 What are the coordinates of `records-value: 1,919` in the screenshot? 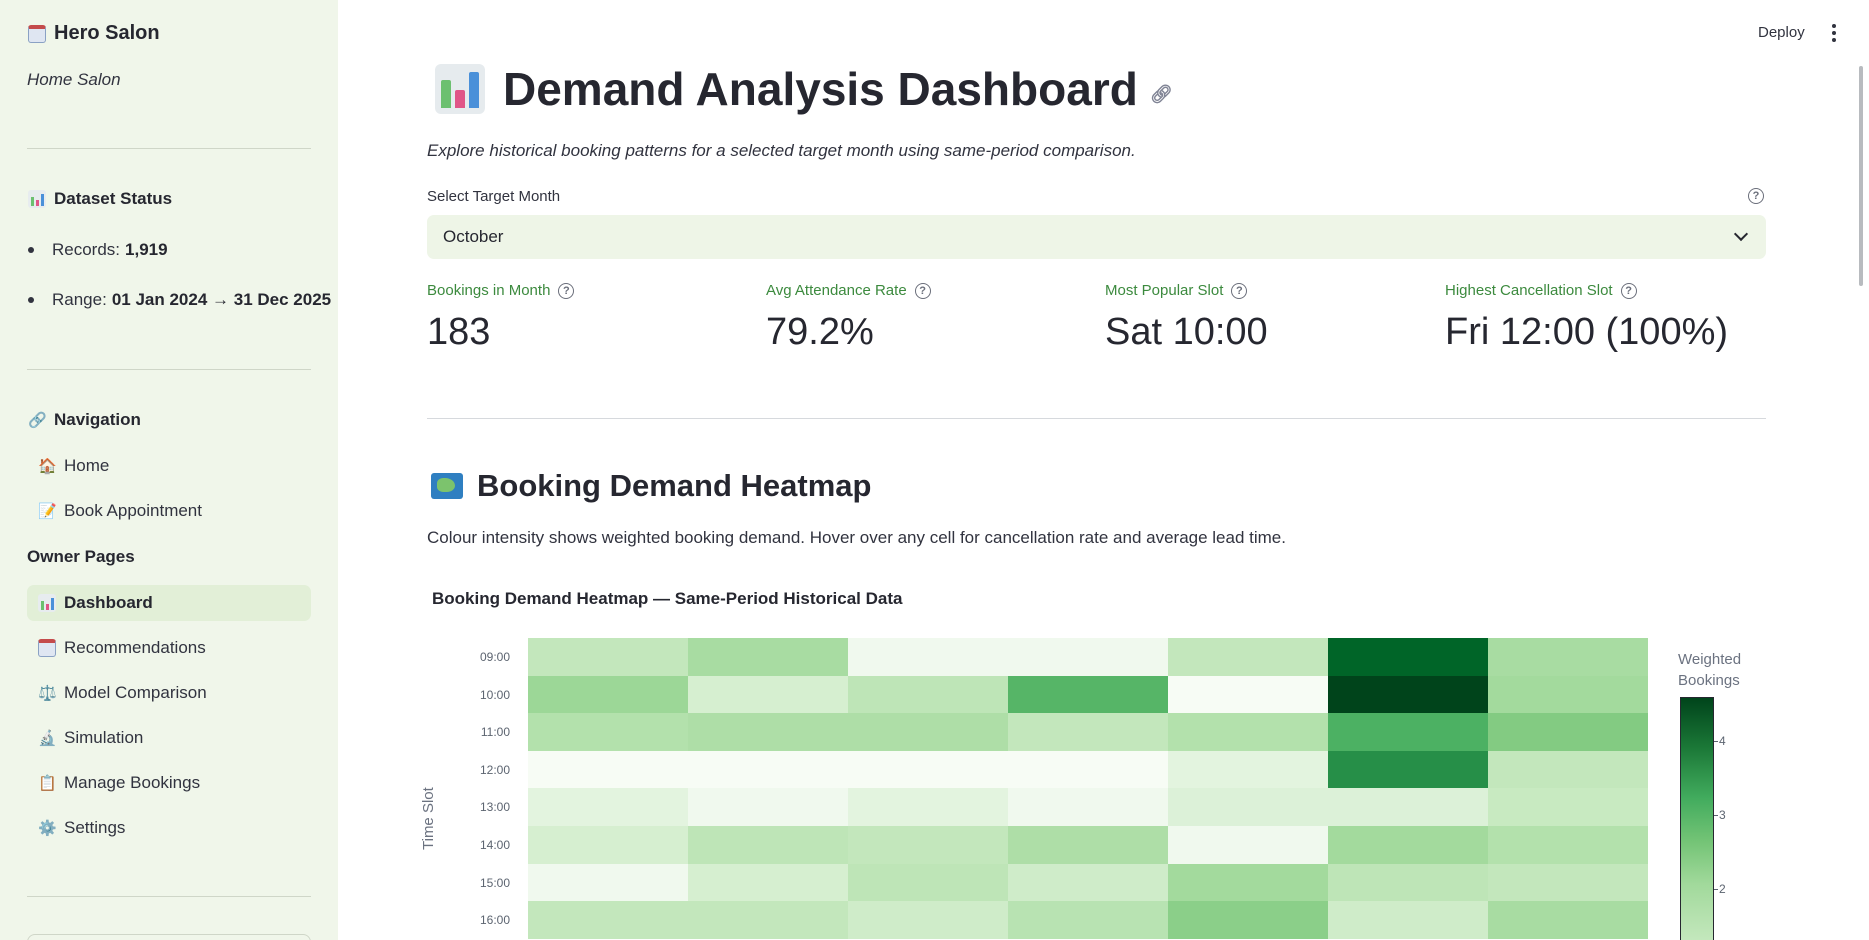 It's located at (146, 249).